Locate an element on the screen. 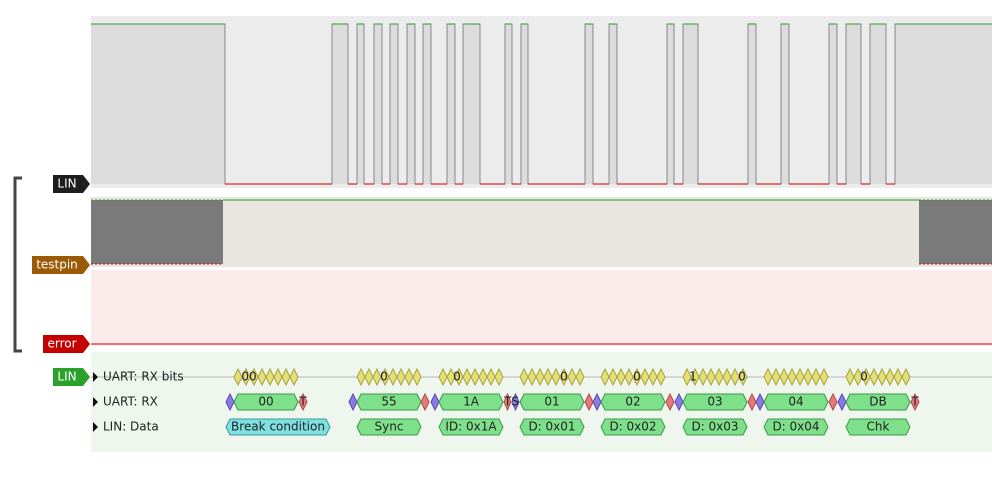  lin-label: D: 0x03 is located at coordinates (714, 427).